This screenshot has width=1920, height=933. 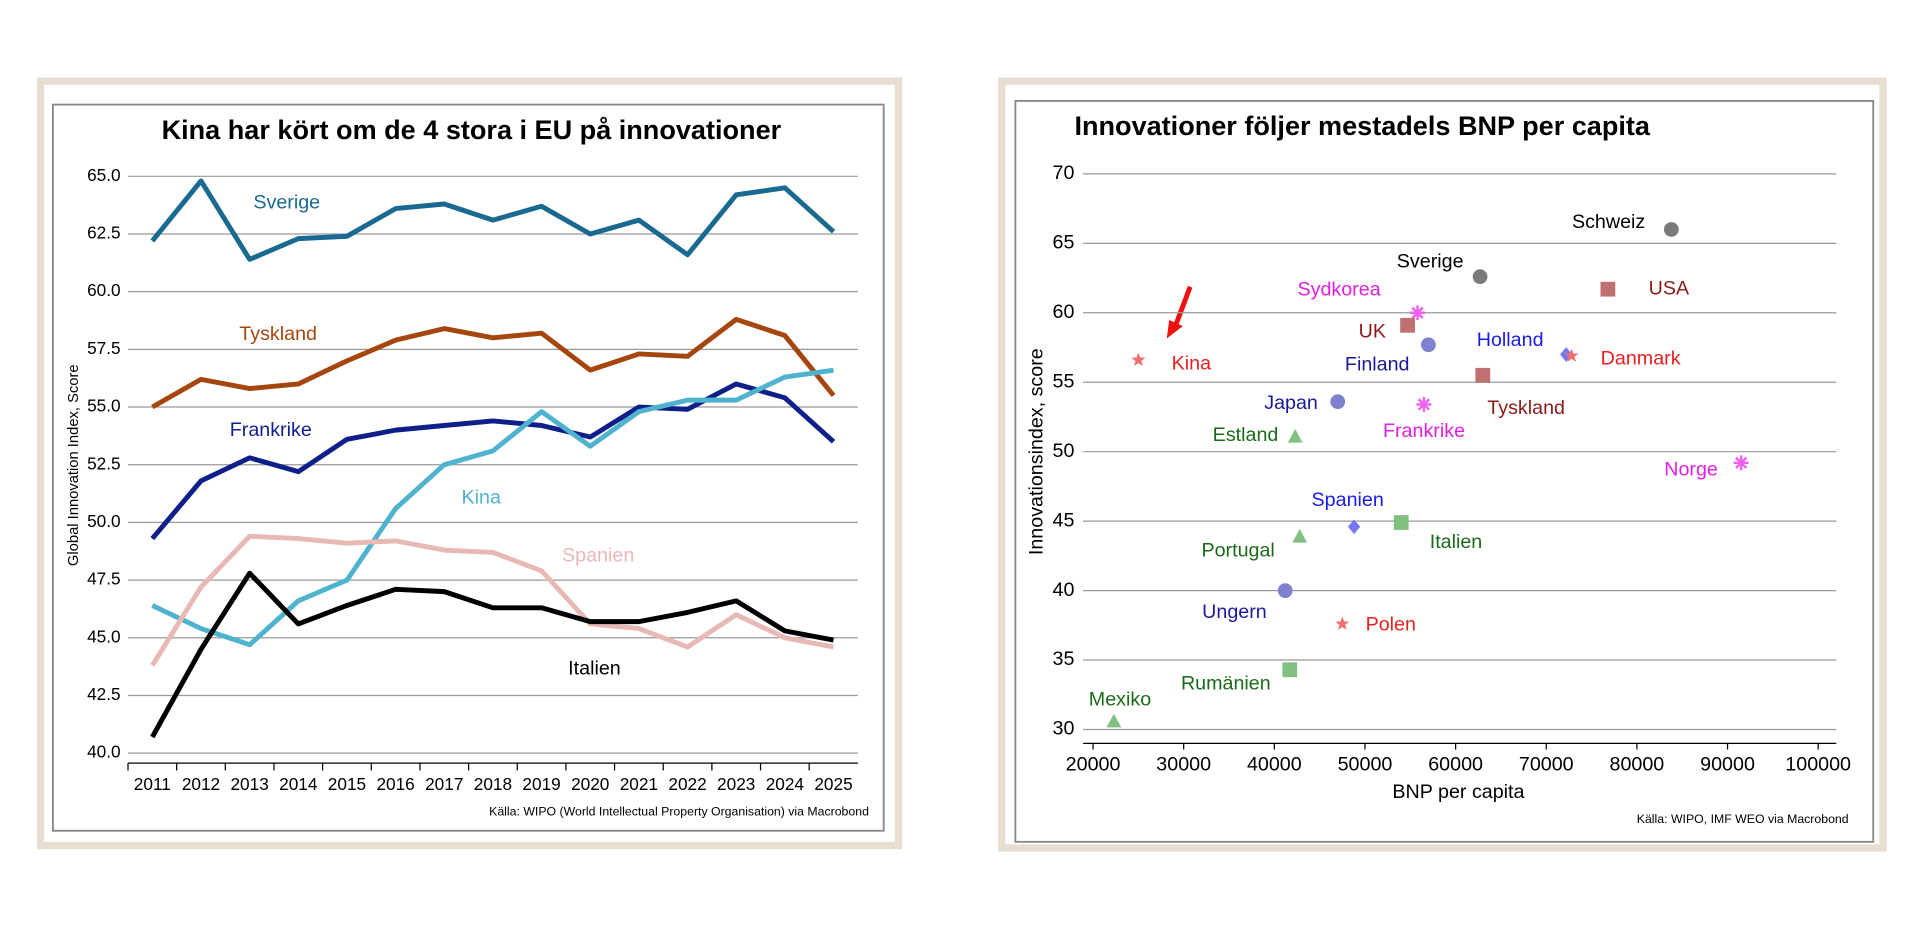 I want to click on x-tick-label: 30000, so click(x=1183, y=765).